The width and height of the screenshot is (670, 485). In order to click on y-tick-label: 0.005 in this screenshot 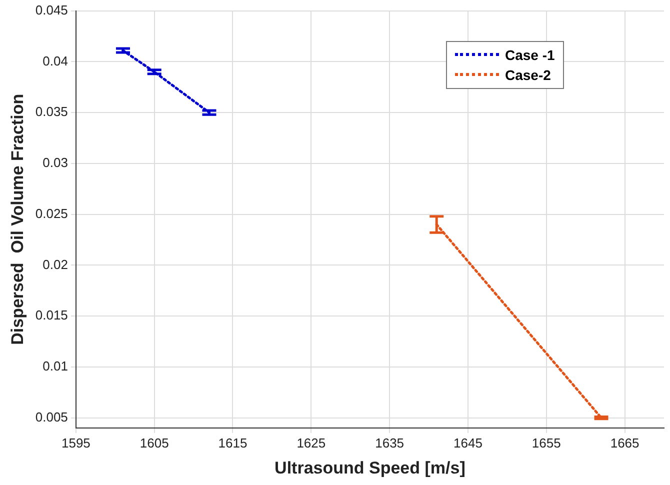, I will do `click(51, 416)`.